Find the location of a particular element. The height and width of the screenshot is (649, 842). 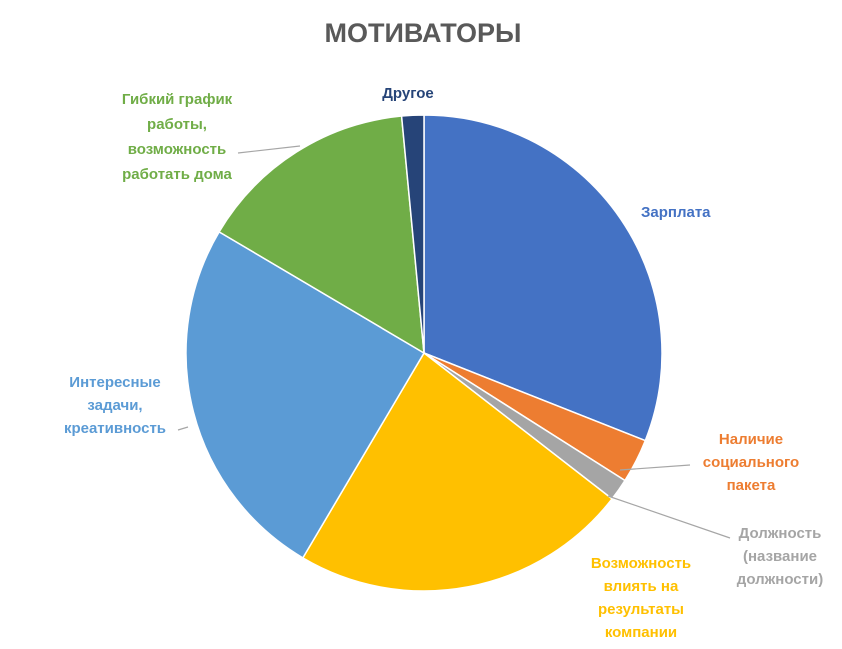

slice-label-4: Возможность влиять на результаты компании is located at coordinates (641, 598).